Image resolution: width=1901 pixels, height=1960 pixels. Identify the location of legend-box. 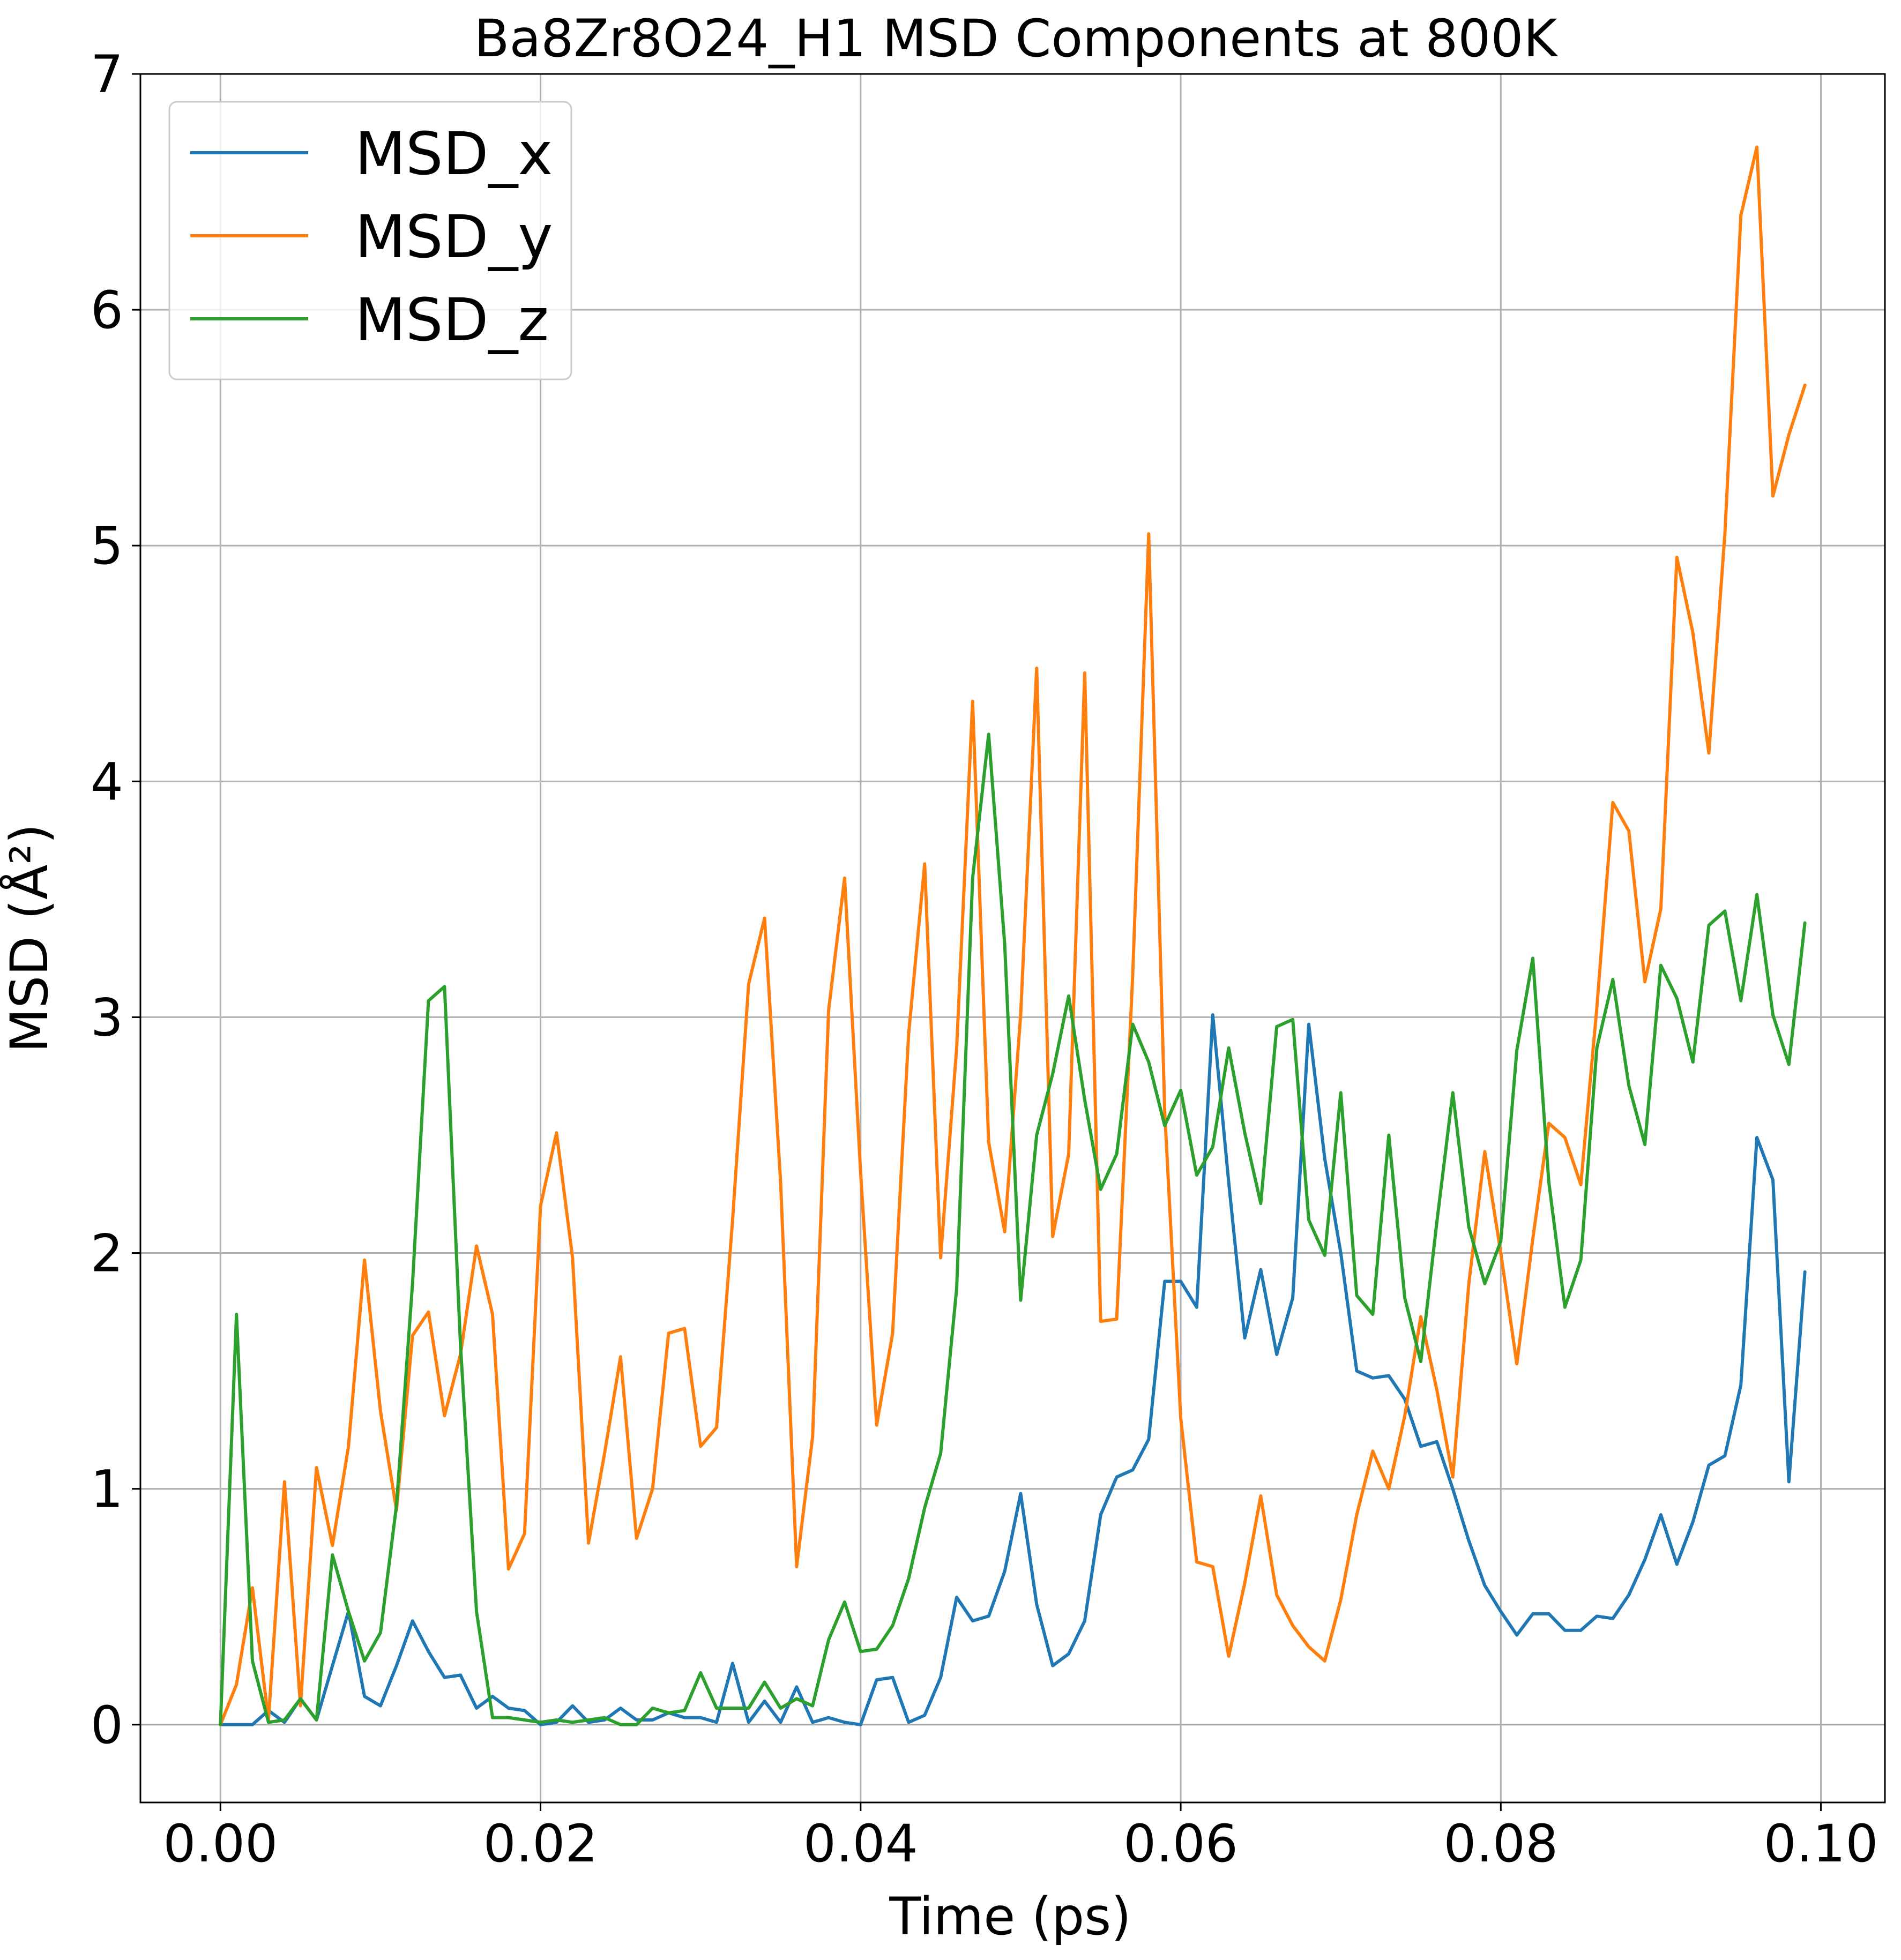
(370, 241).